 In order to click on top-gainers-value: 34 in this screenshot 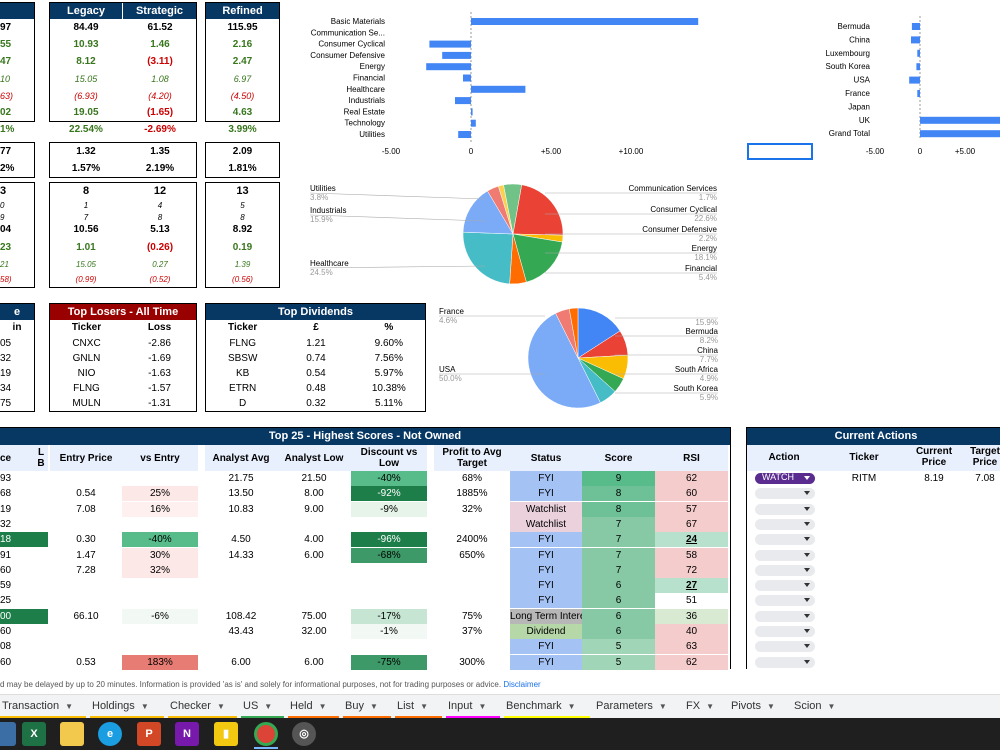, I will do `click(6, 388)`.